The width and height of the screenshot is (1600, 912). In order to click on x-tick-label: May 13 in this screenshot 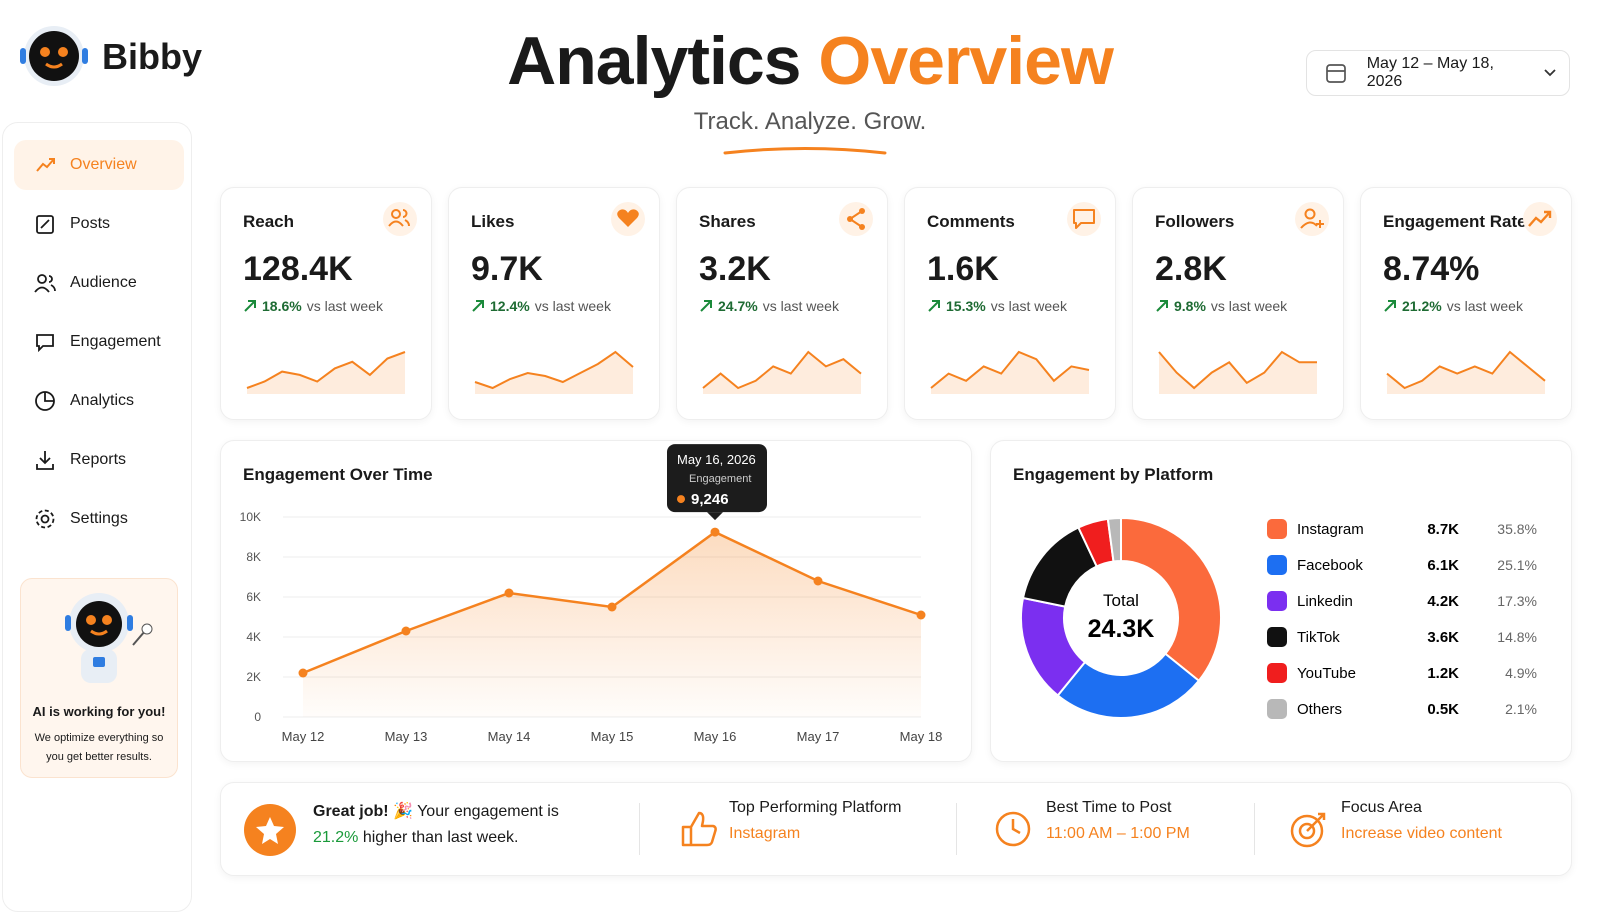, I will do `click(406, 736)`.